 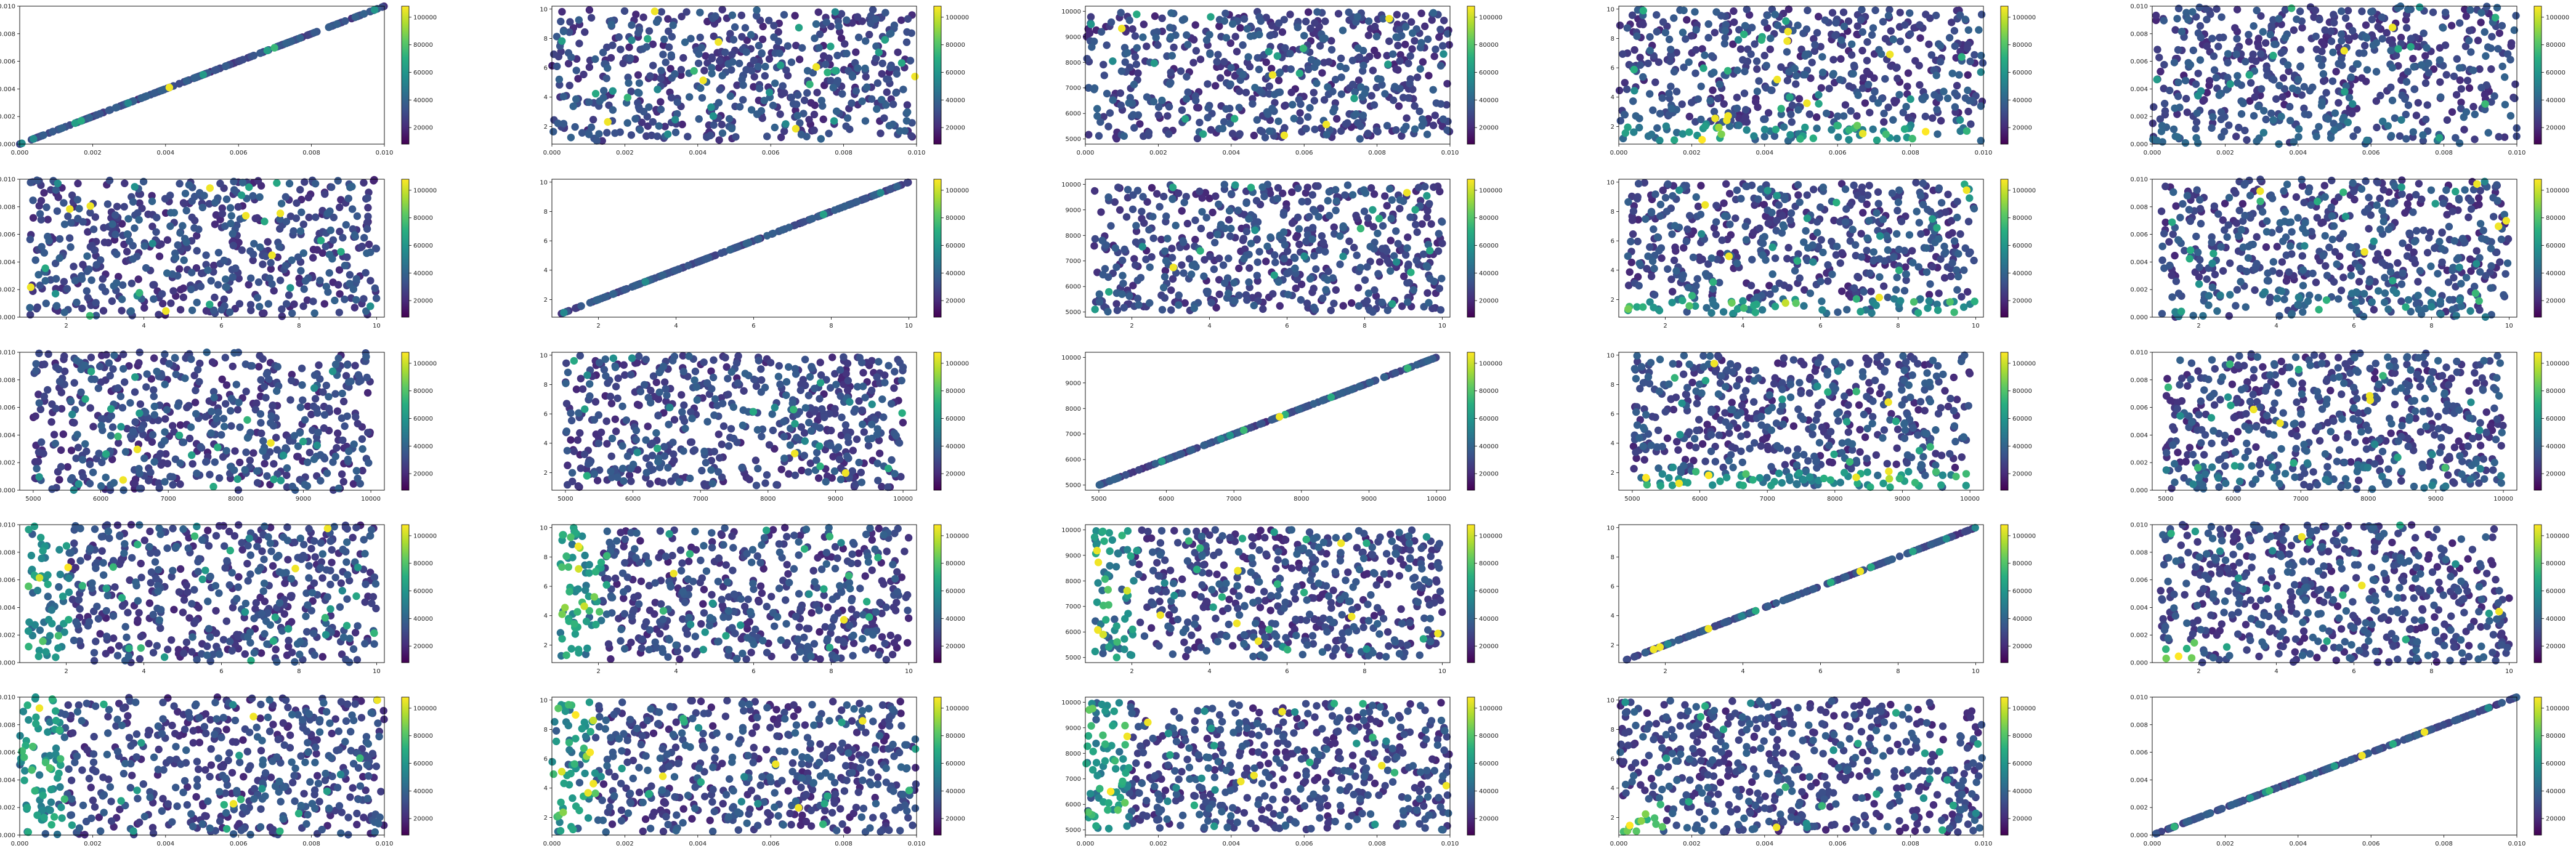 What do you see at coordinates (546, 39) in the screenshot?
I see `y-tick-label: 8` at bounding box center [546, 39].